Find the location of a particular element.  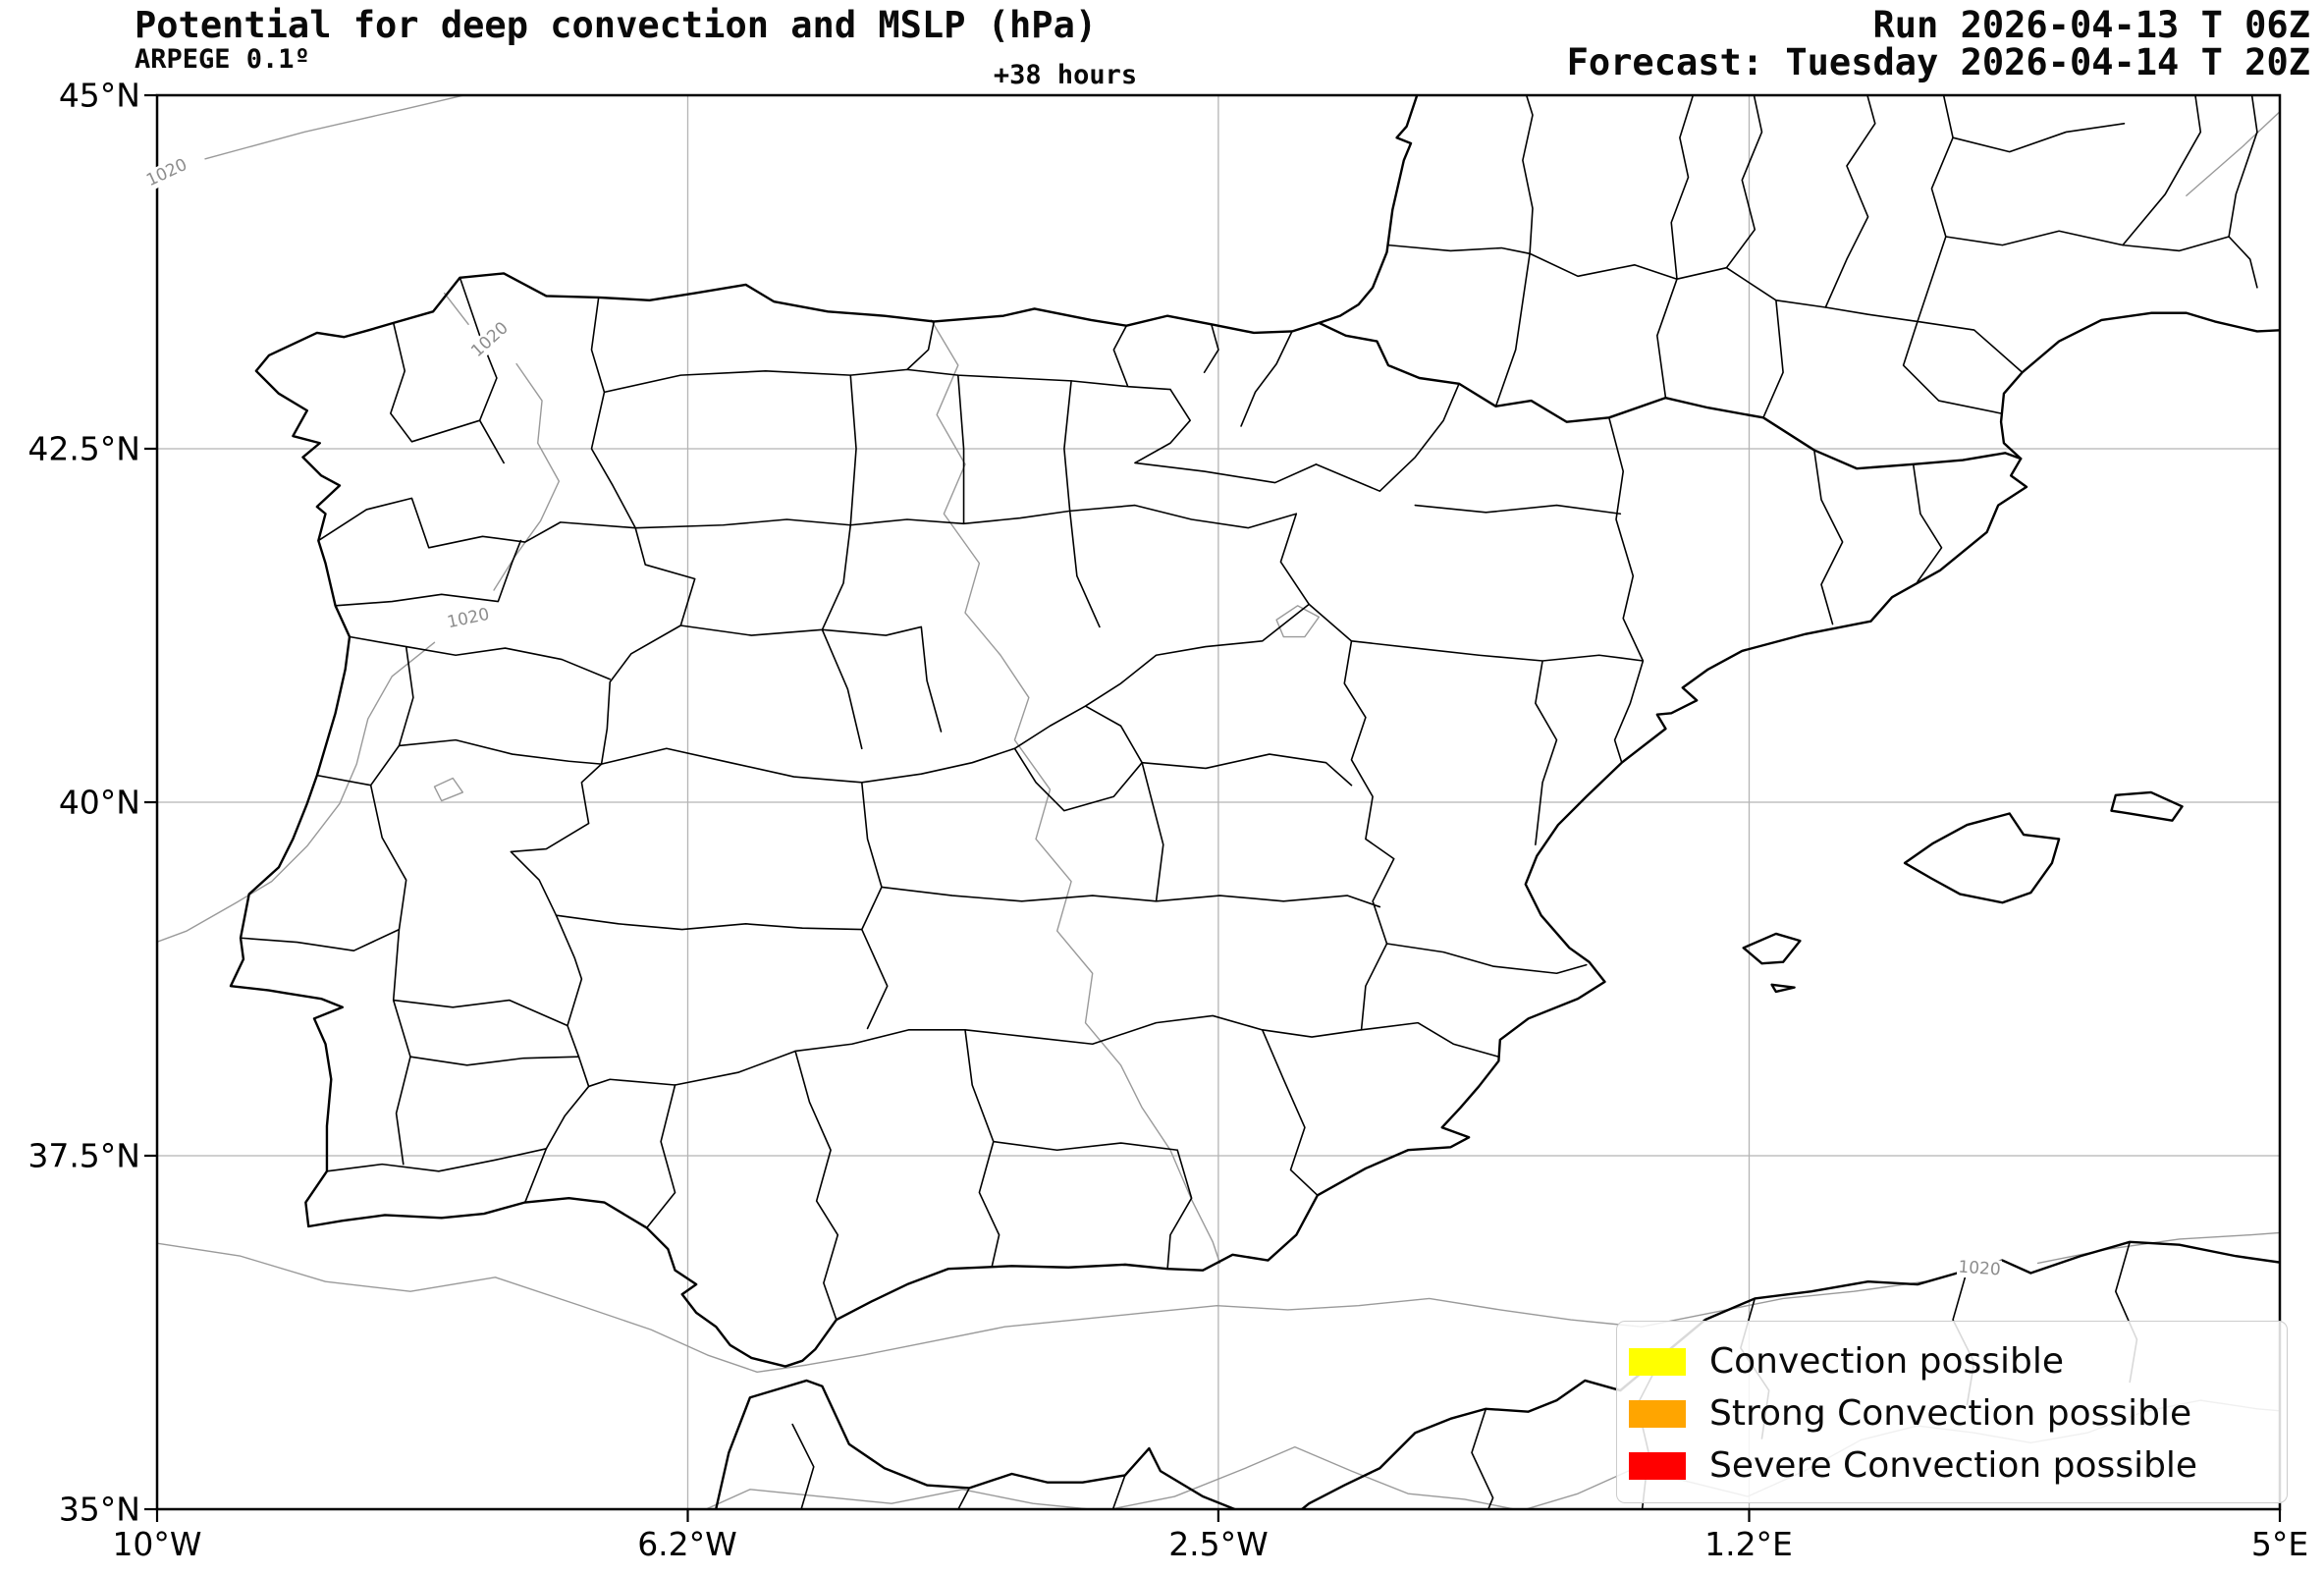

legend-row-strong-convection: Strong Convection possible is located at coordinates (1958, 1413).